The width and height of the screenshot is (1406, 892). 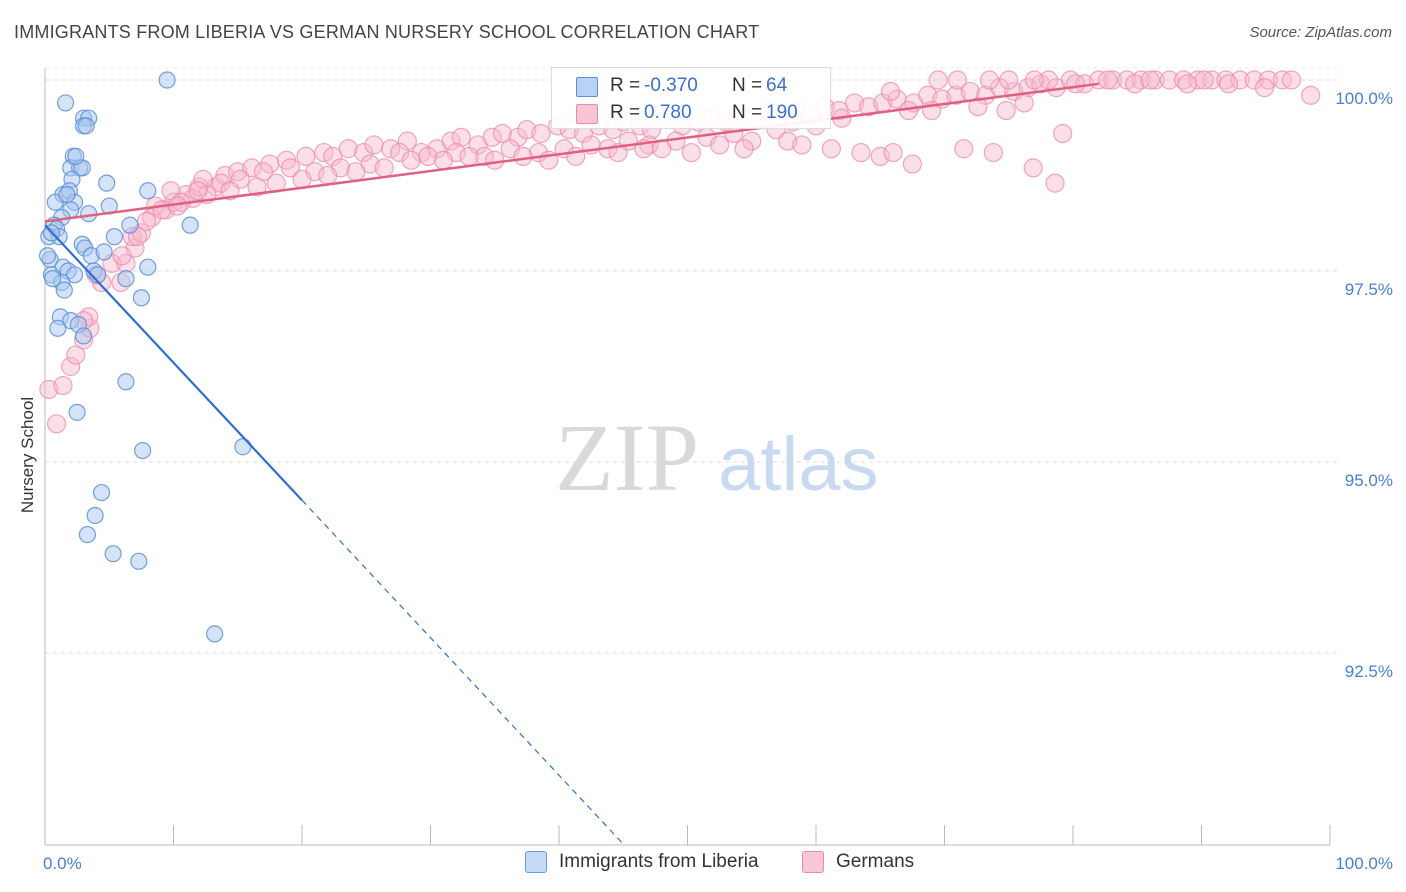 What do you see at coordinates (659, 861) in the screenshot?
I see `legend-label-liberia: Immigrants from Liberia` at bounding box center [659, 861].